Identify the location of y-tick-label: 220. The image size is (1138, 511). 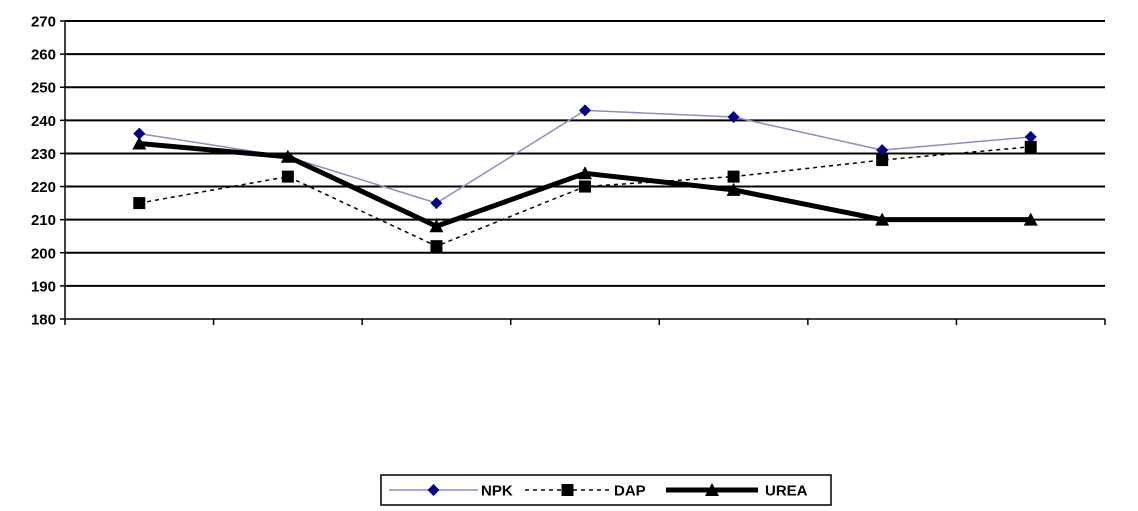
(43, 187).